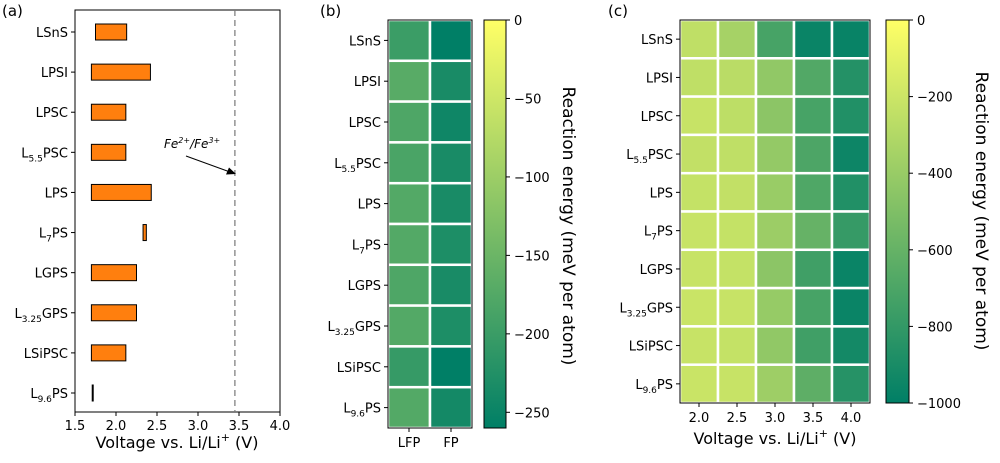  What do you see at coordinates (362, 411) in the screenshot?
I see `row-label: L9.6PS` at bounding box center [362, 411].